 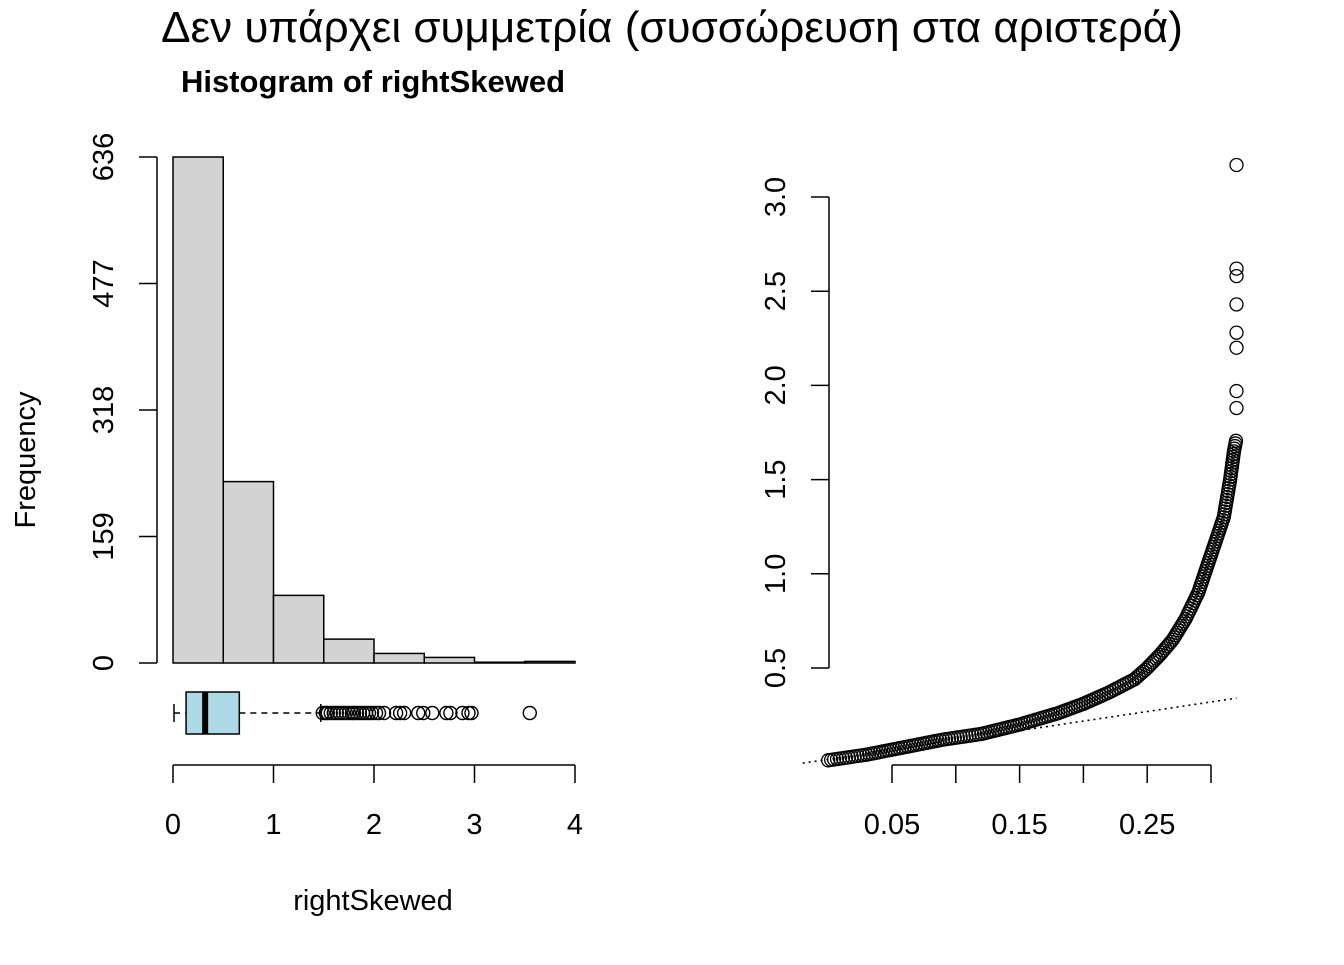 I want to click on qq-y-tick-label: 0.5, so click(x=776, y=668).